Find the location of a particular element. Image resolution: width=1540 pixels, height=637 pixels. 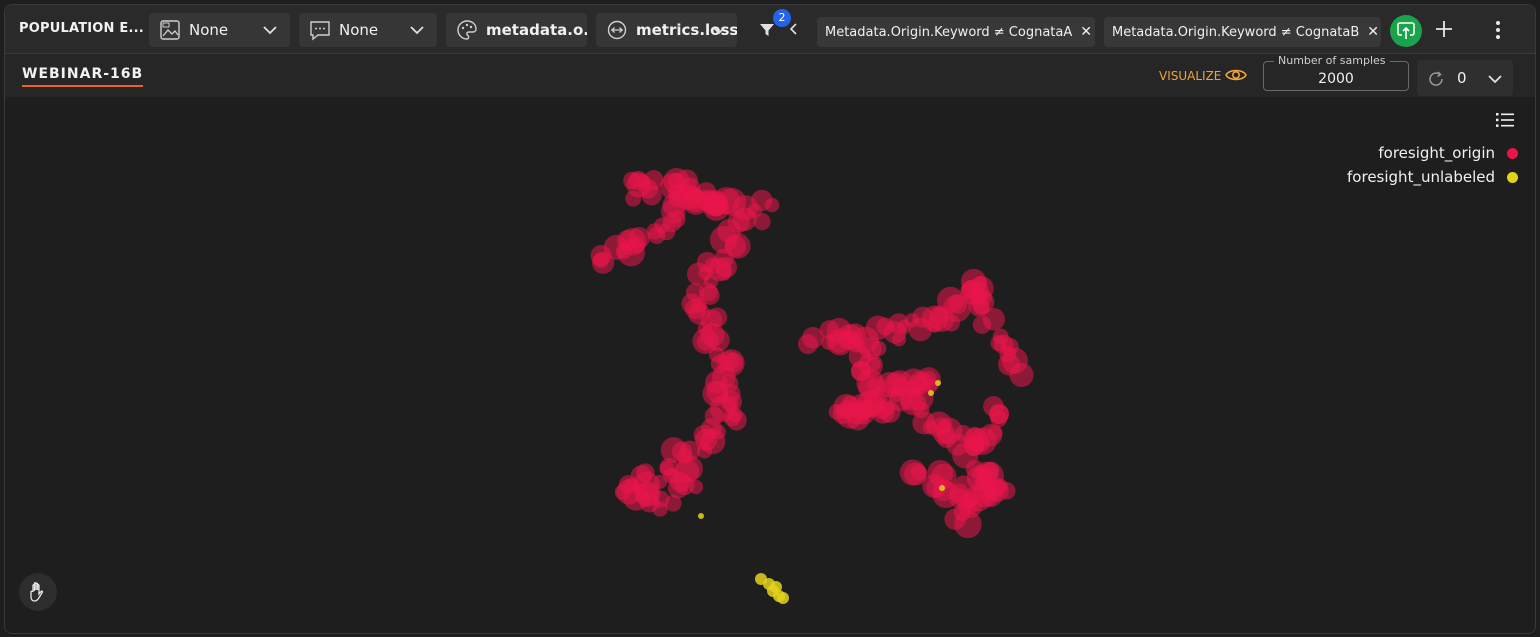

collapse-filters-icon is located at coordinates (794, 29).